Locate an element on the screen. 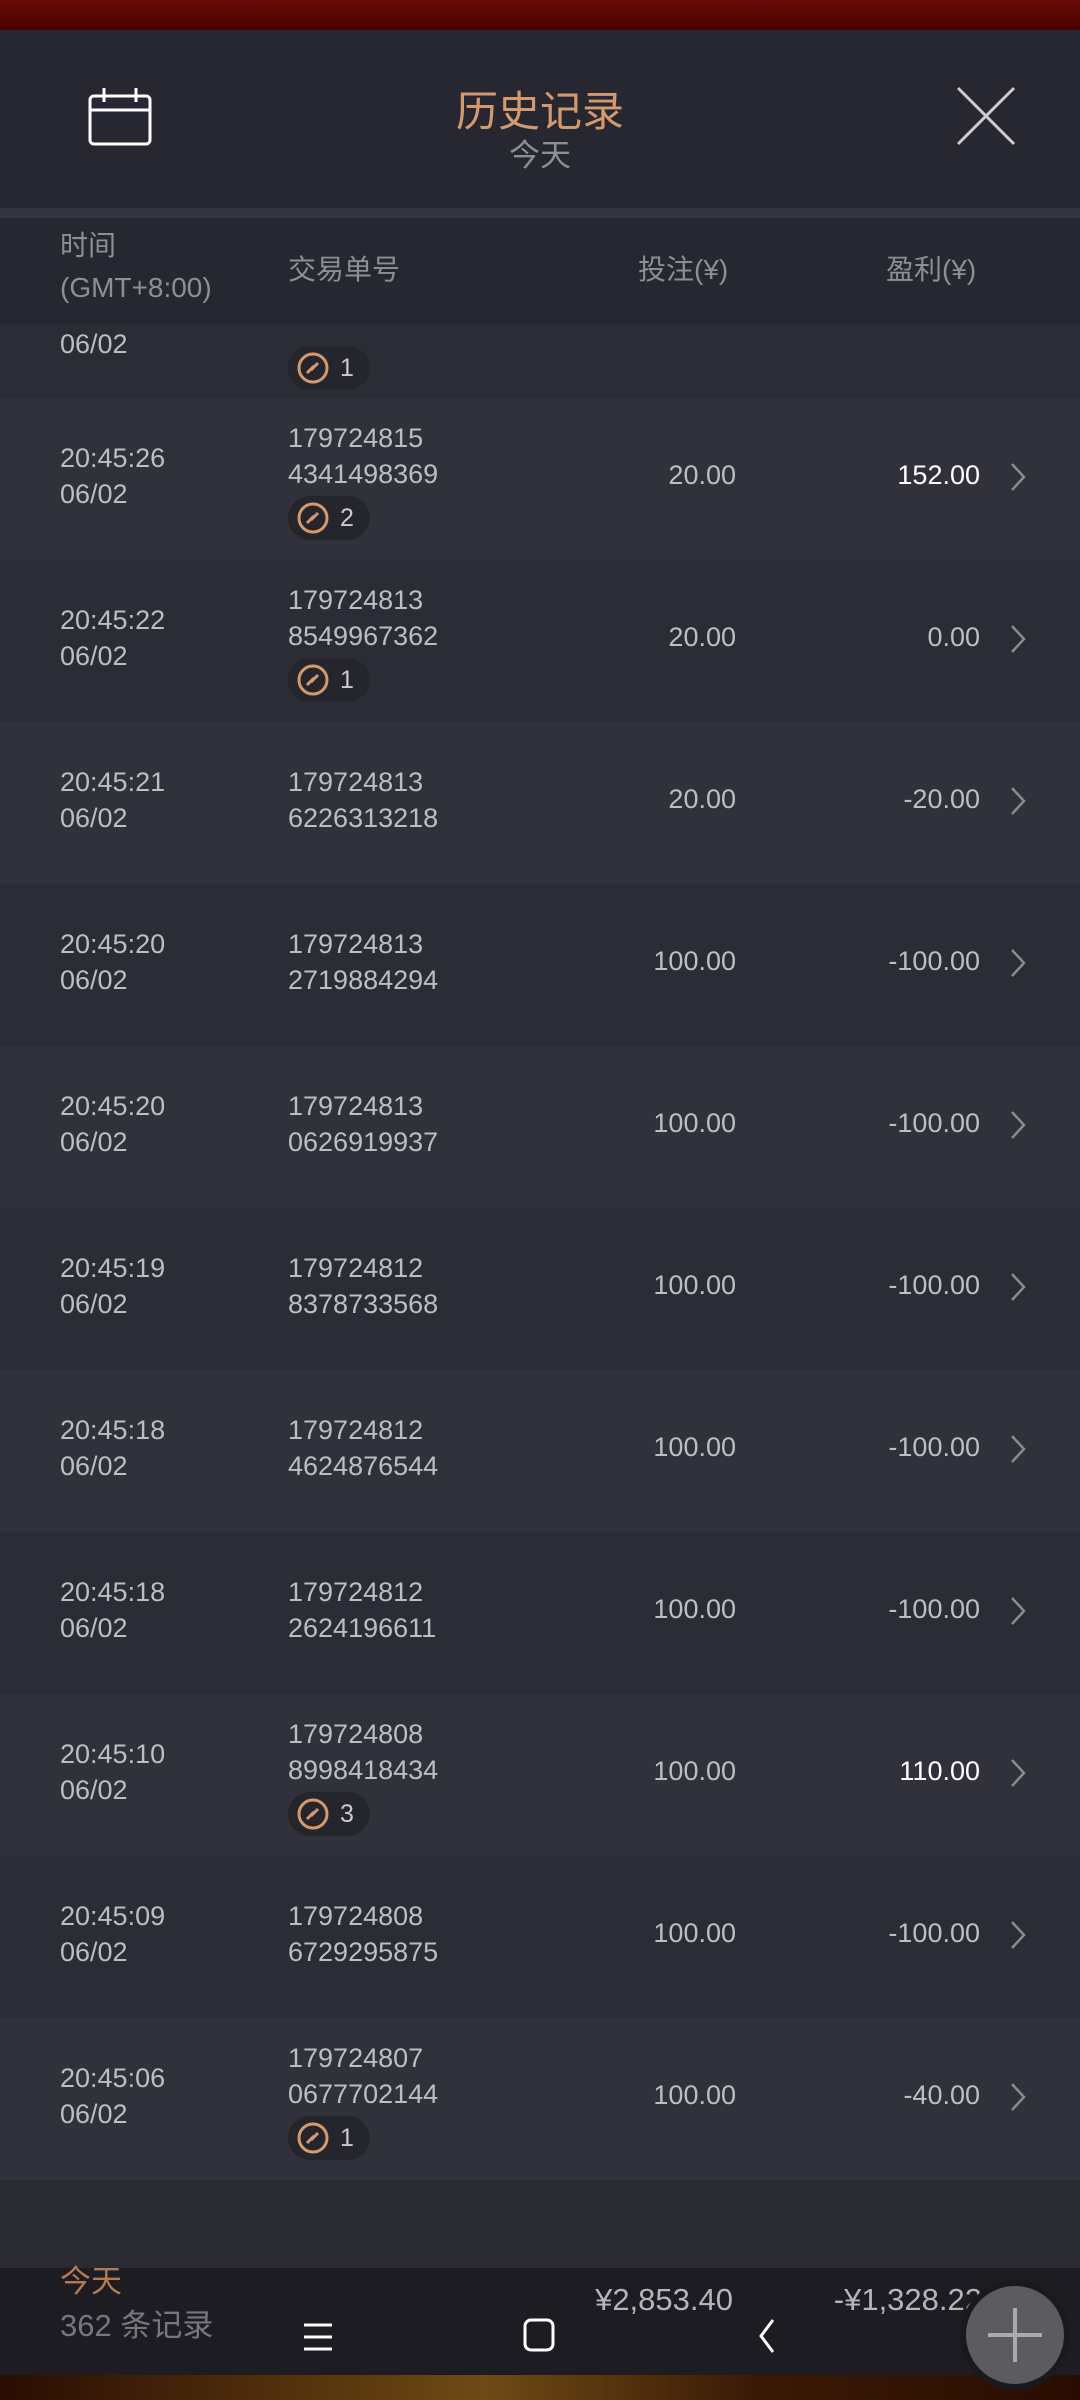 The height and width of the screenshot is (2400, 1080). row-time: 20:45:06 is located at coordinates (113, 2078).